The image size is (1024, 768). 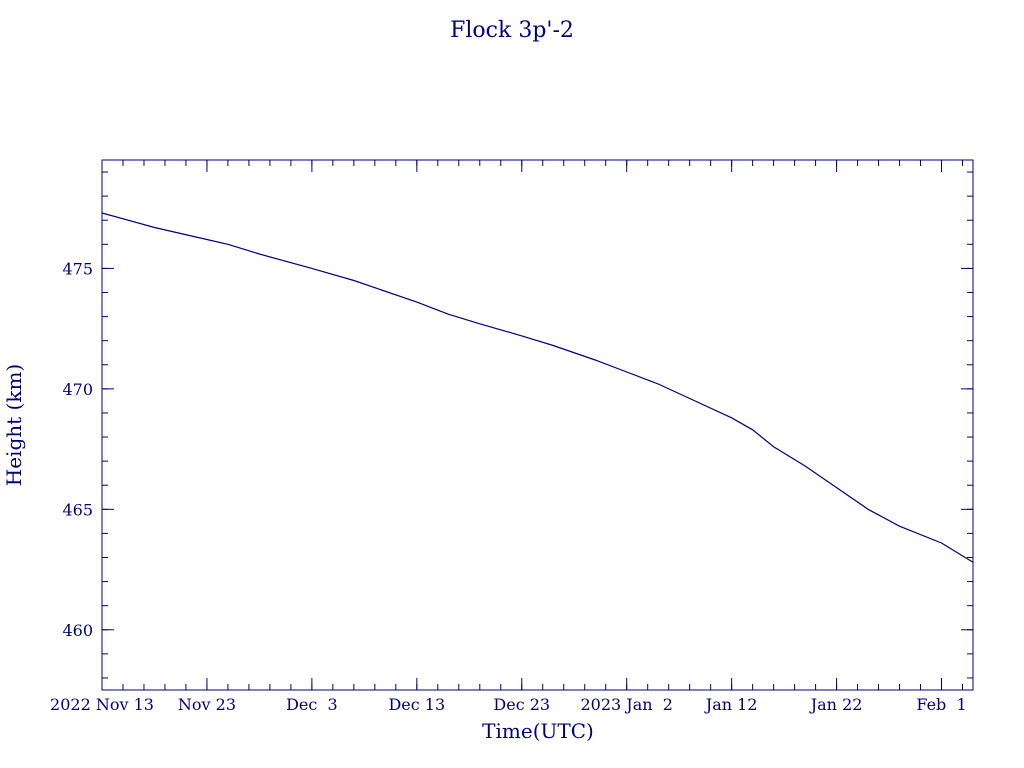 What do you see at coordinates (941, 704) in the screenshot?
I see `x-tick-label: Feb 1` at bounding box center [941, 704].